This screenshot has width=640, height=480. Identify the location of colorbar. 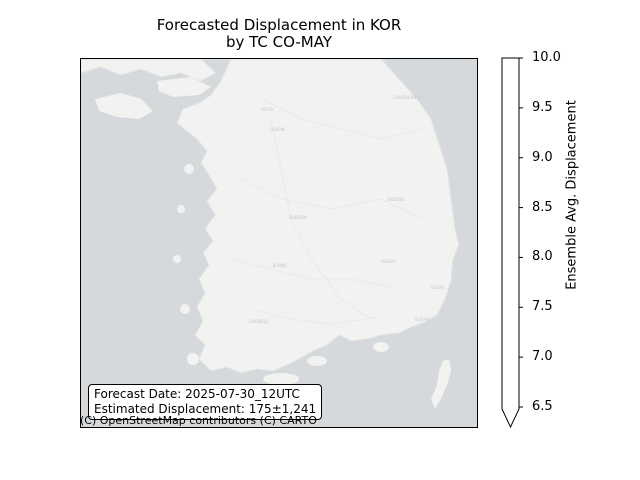
(512, 243).